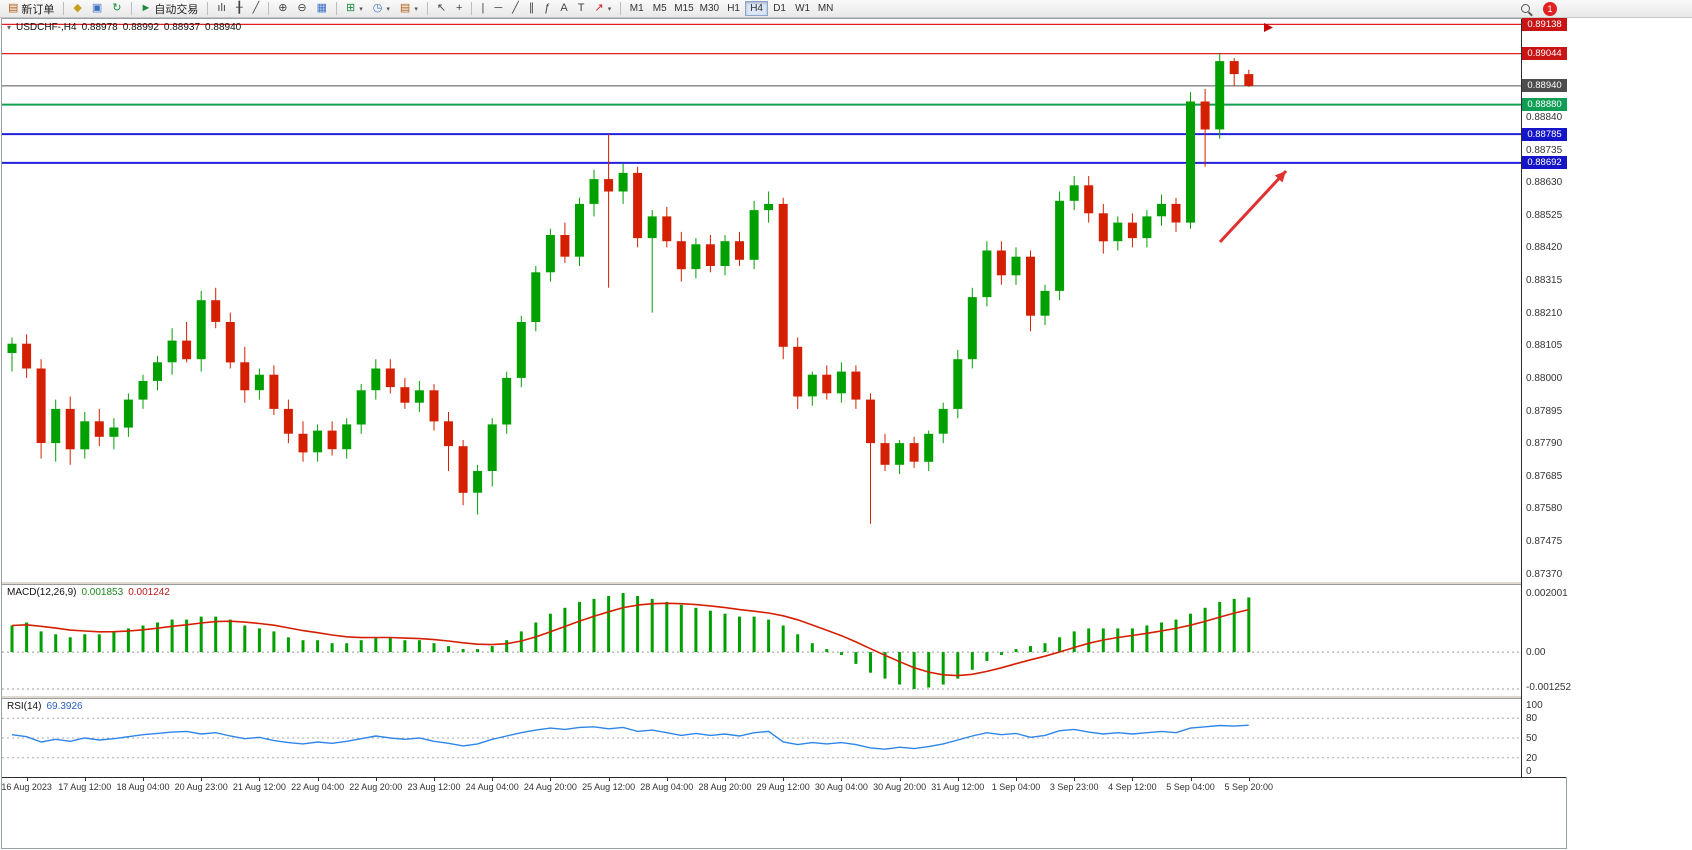  What do you see at coordinates (1544, 134) in the screenshot?
I see `price-tag: 0.88785` at bounding box center [1544, 134].